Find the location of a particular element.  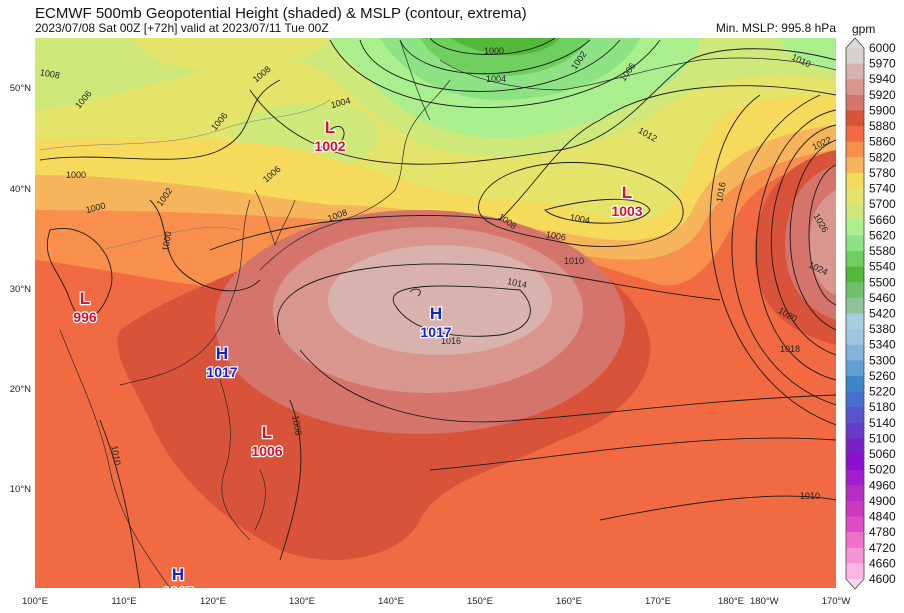

colorbar-label: 5700 is located at coordinates (882, 204).